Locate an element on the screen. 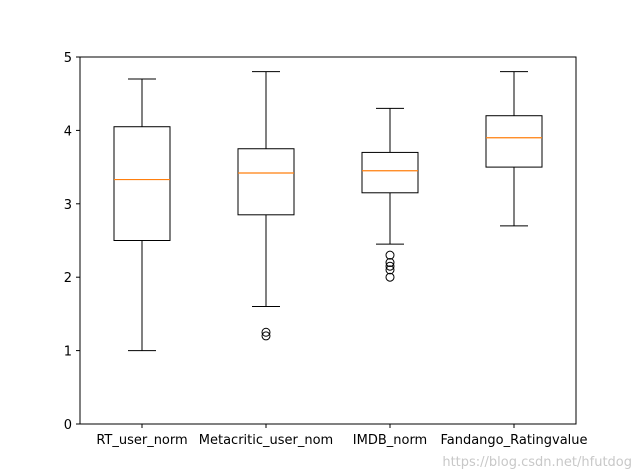 Image resolution: width=640 pixels, height=476 pixels. watermark-text: https://blog.csdn.net/hfutdog is located at coordinates (537, 462).